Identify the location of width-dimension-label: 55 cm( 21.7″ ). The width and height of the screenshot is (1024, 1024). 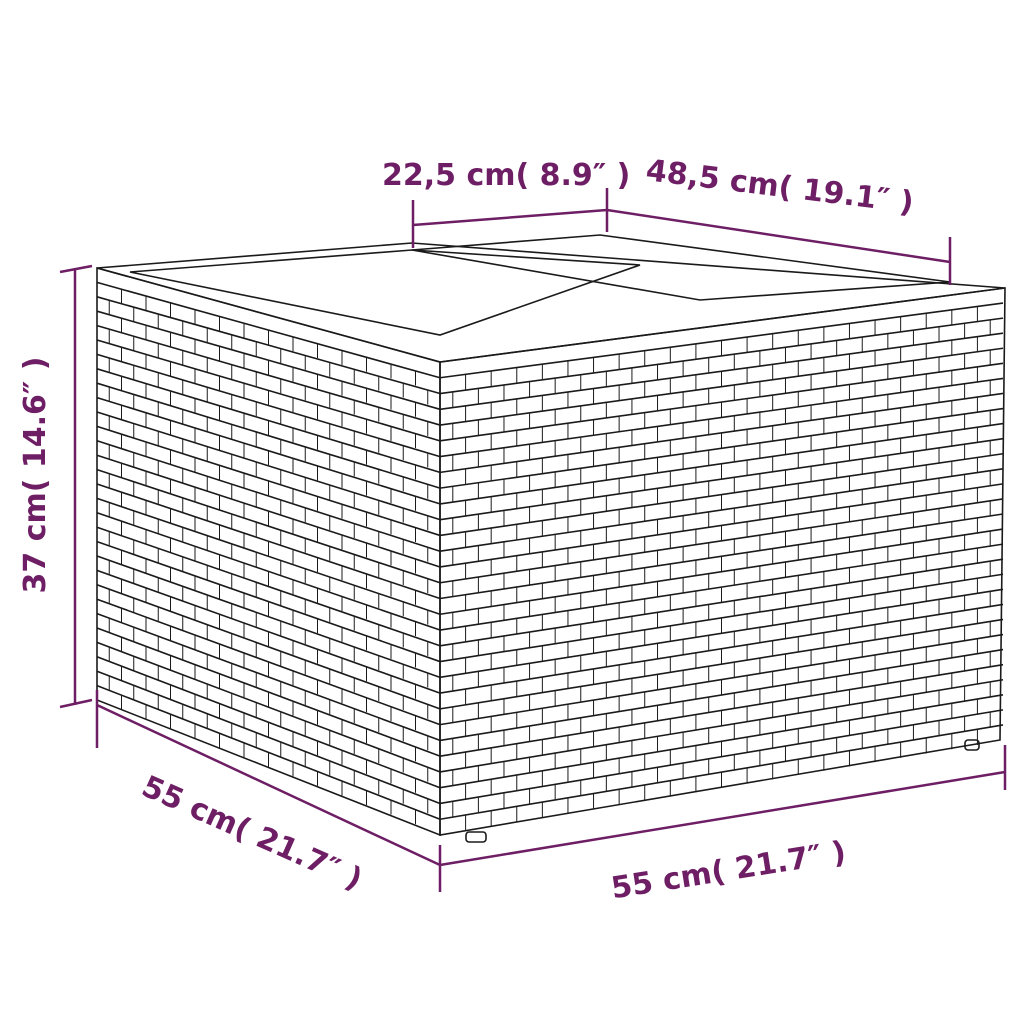
(729, 871).